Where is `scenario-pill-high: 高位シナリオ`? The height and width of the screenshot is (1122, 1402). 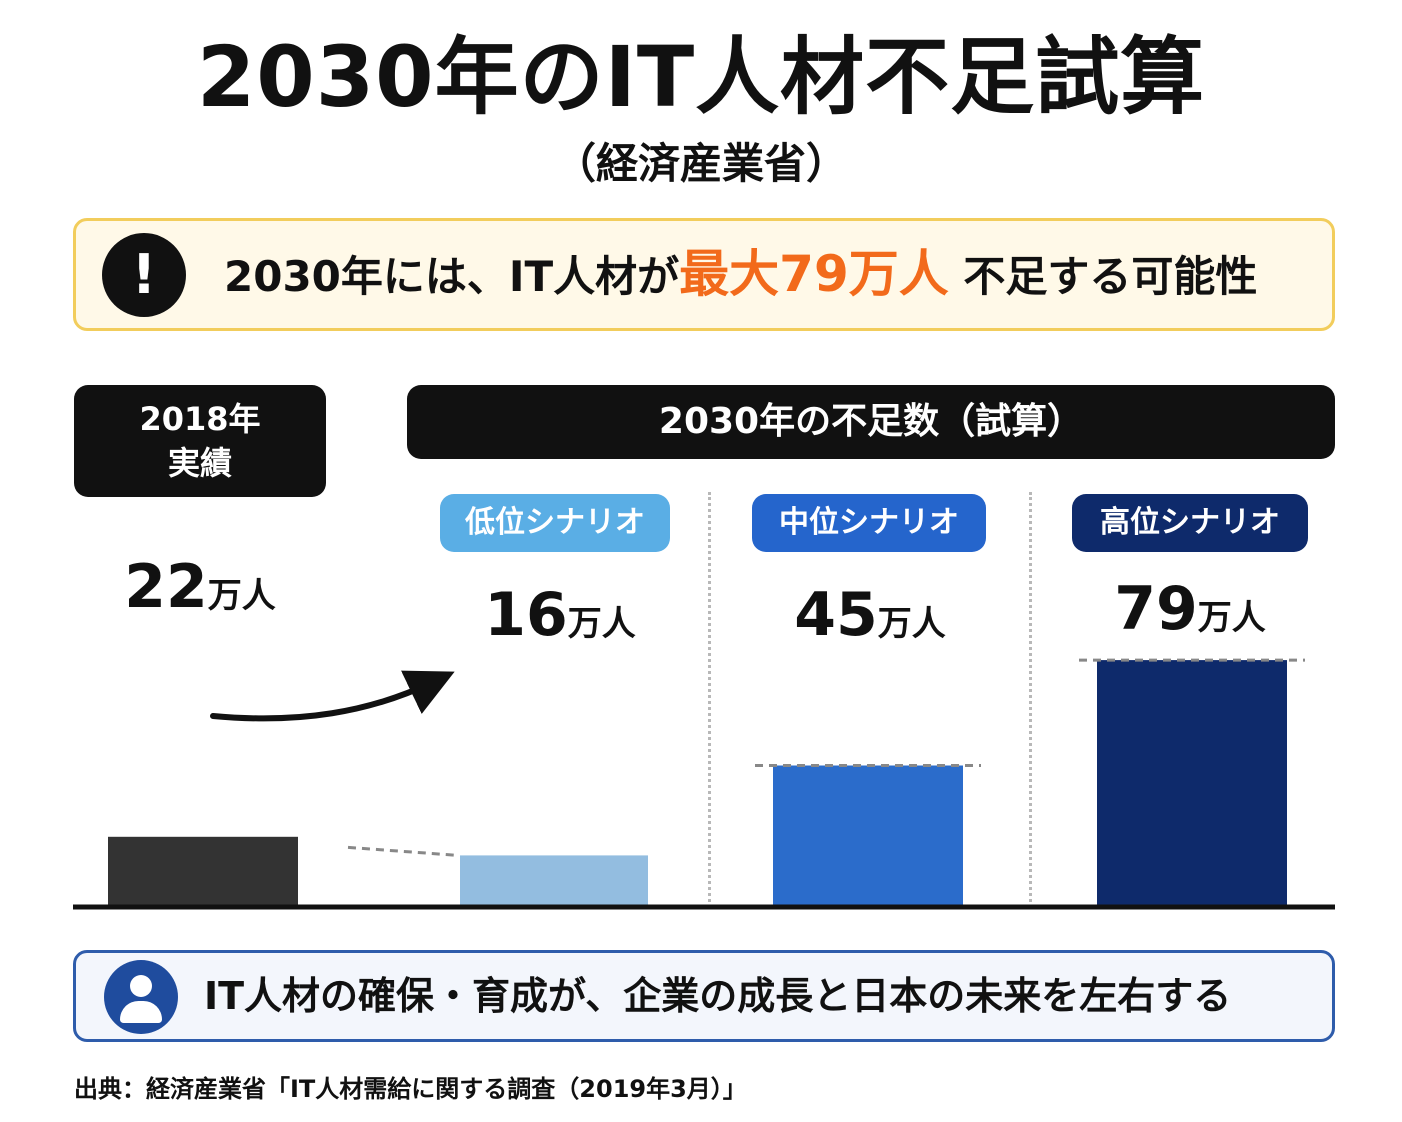 scenario-pill-high: 高位シナリオ is located at coordinates (1190, 523).